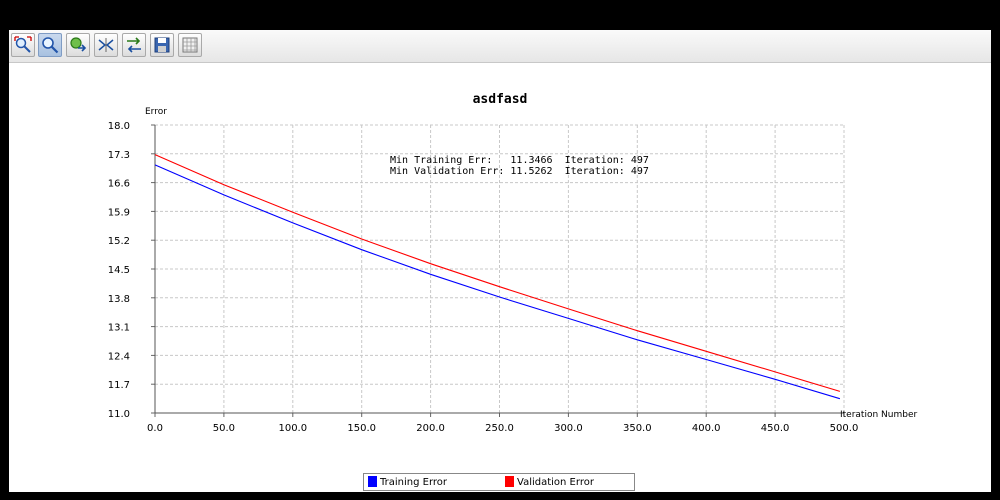 The height and width of the screenshot is (500, 1000). I want to click on reset-icon, so click(106, 45).